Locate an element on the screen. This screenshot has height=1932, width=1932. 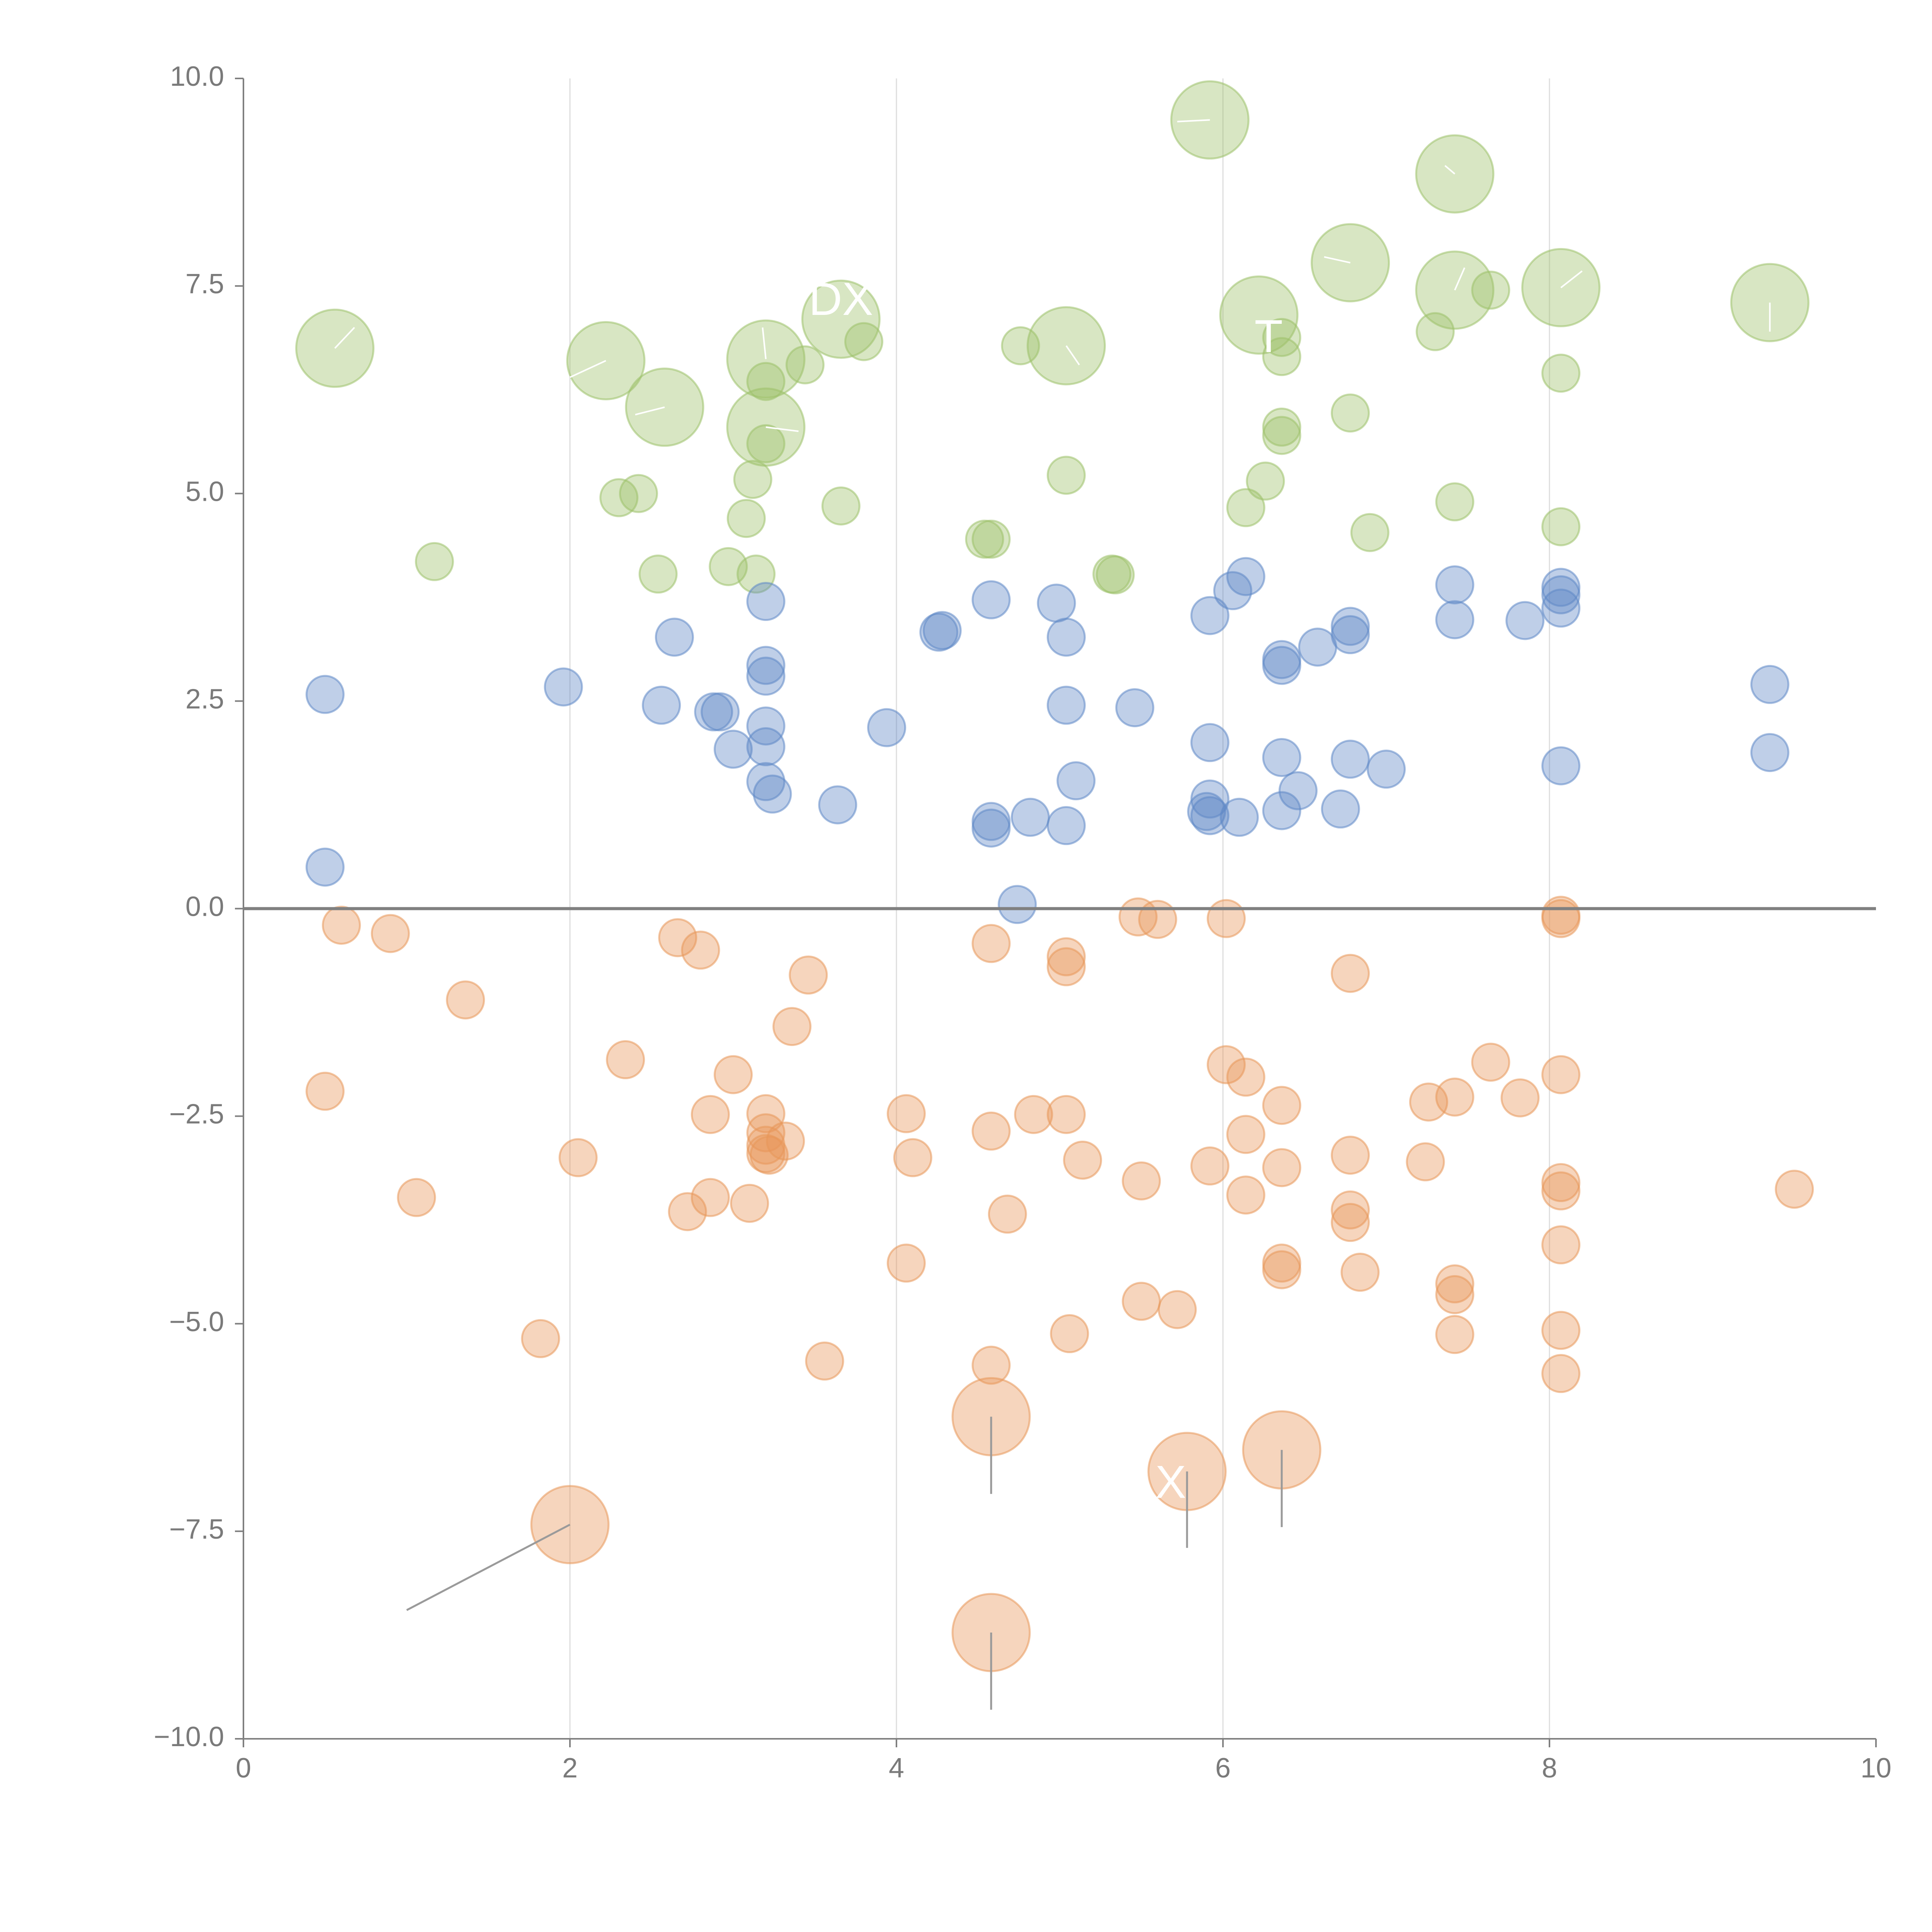
x-tick-label-4: 8 is located at coordinates (1549, 1769).